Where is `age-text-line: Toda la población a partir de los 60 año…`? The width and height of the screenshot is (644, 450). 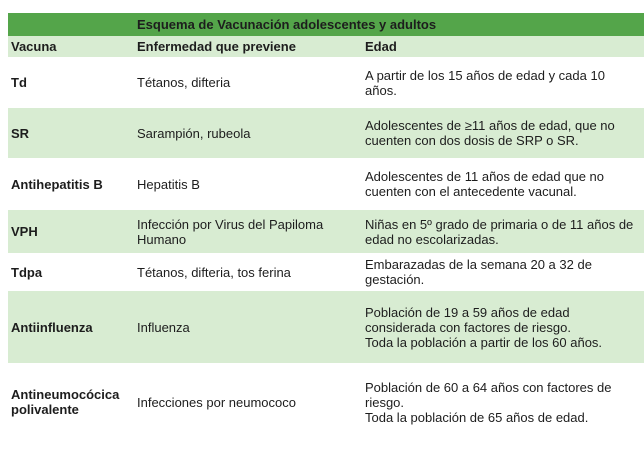 age-text-line: Toda la población a partir de los 60 año… is located at coordinates (484, 342).